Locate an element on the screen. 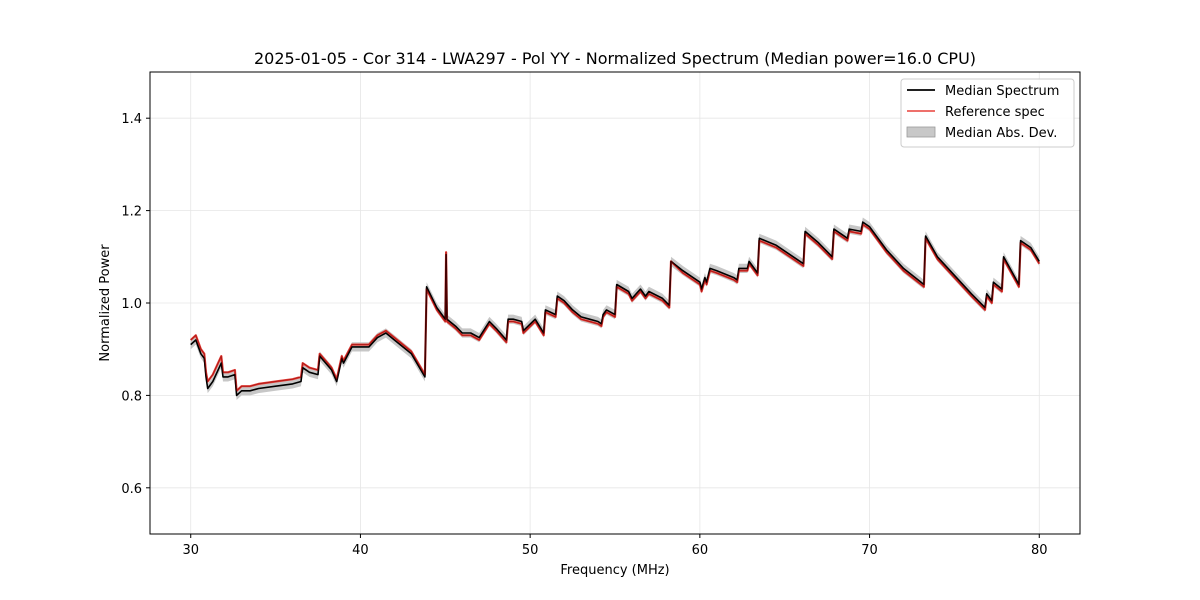 Image resolution: width=1200 pixels, height=600 pixels. x-axis-label: Frequency (MHz) is located at coordinates (614, 570).